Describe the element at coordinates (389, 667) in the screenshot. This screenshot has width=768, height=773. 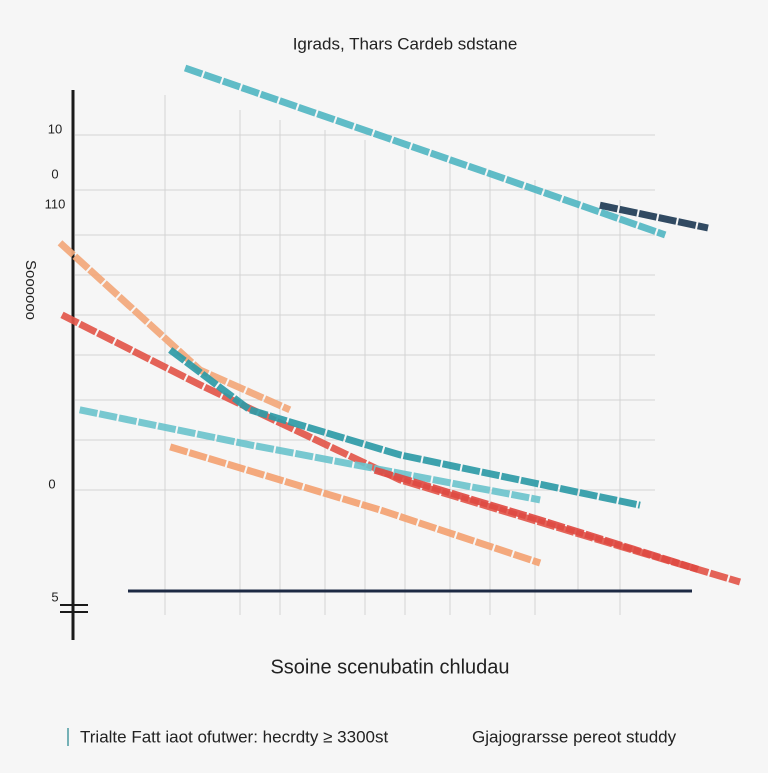
I see `x-axis-label: Ssoine scenubatin chludau` at that location.